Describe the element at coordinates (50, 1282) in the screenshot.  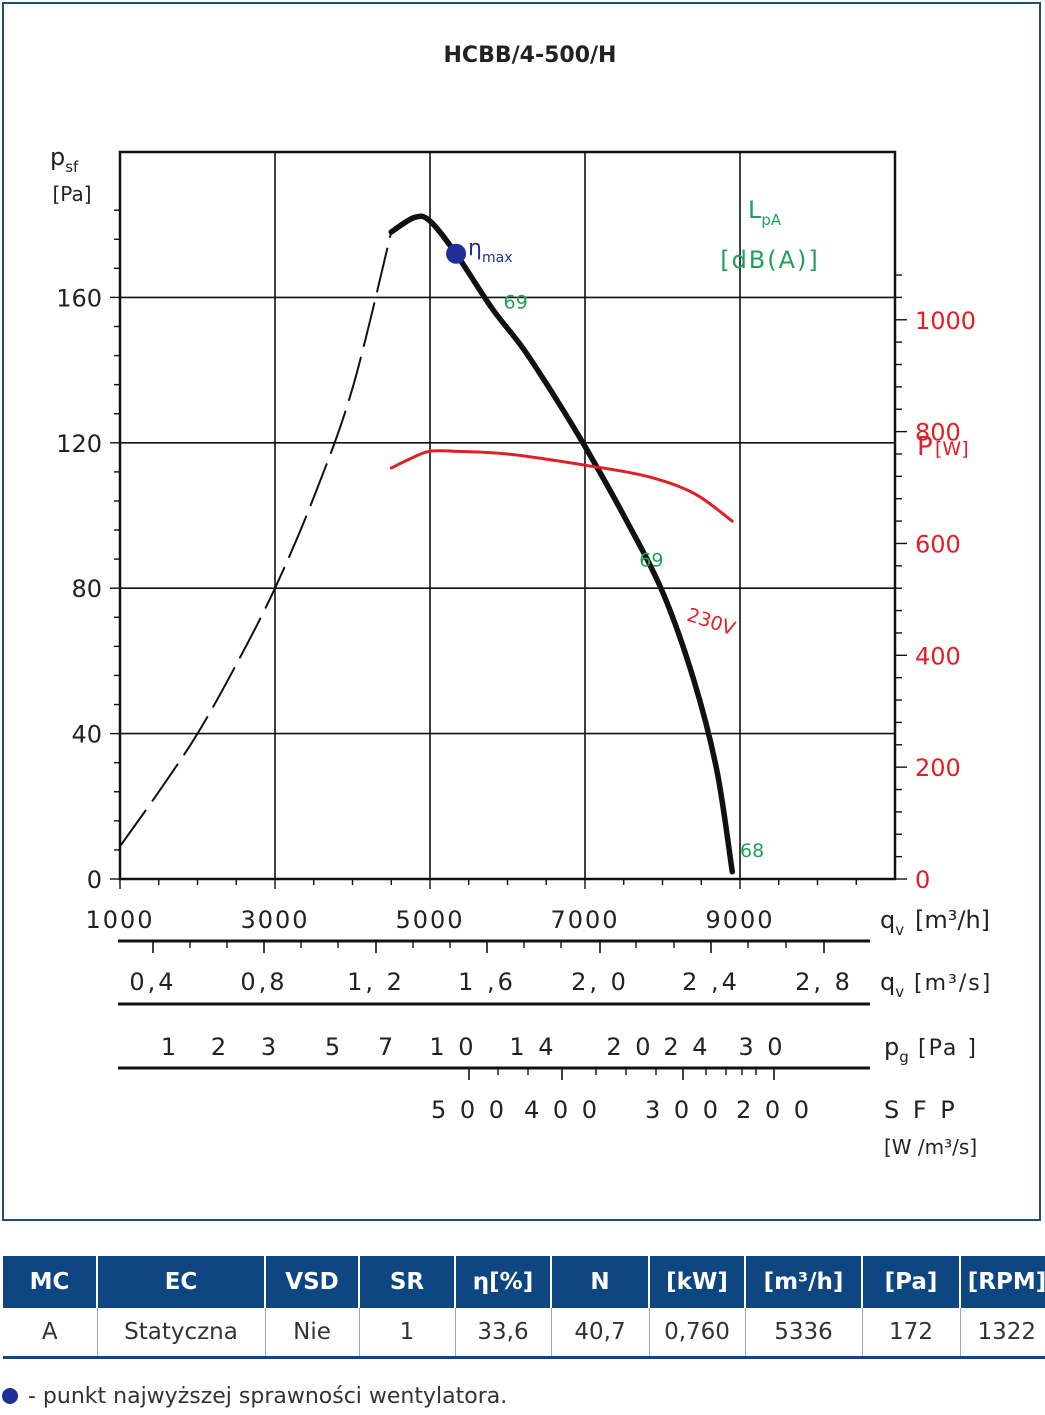
I see `column-header: MC` at that location.